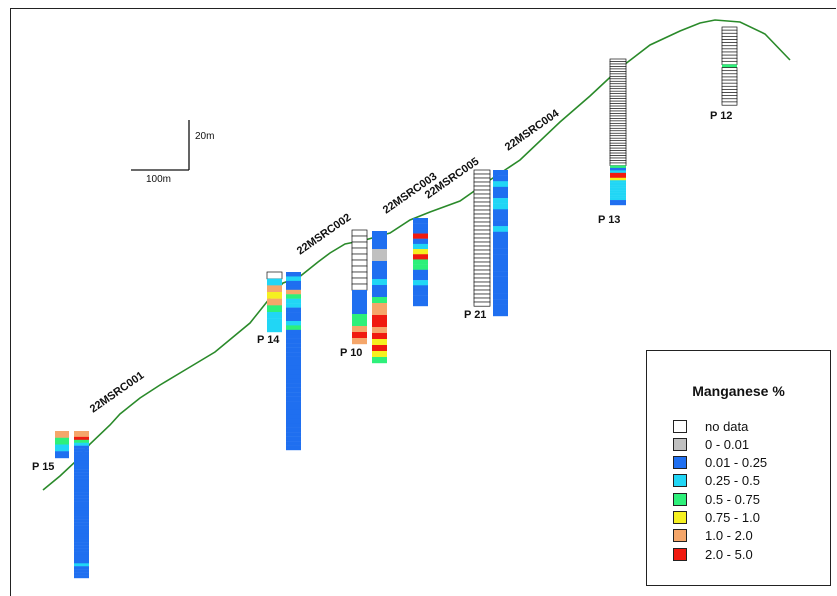 This screenshot has height=596, width=837. What do you see at coordinates (710, 426) in the screenshot?
I see `legend-item: no data` at bounding box center [710, 426].